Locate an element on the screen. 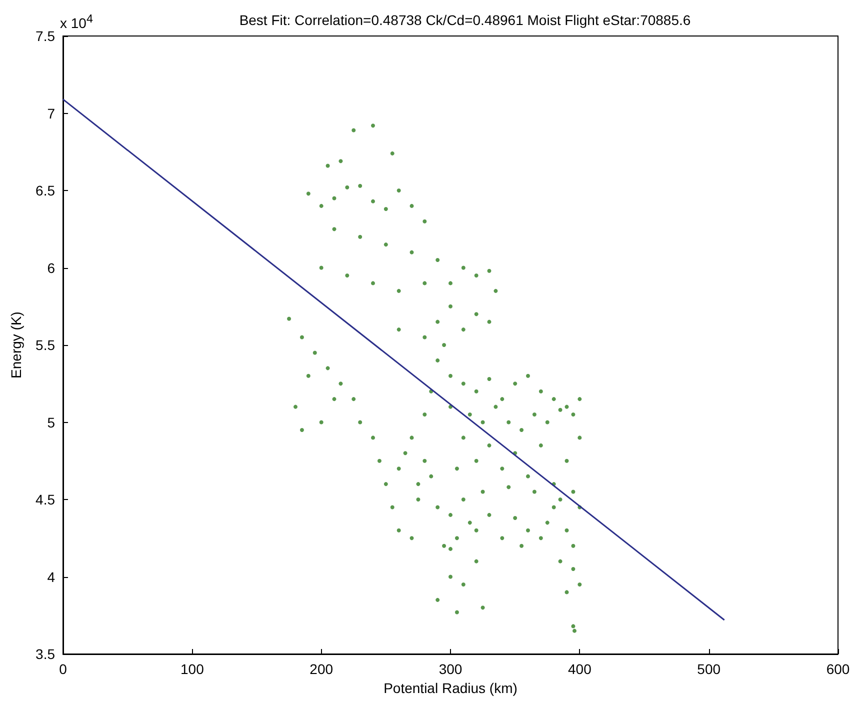  chart-title: Best Fit: Correlation=0.48738 Ck/Cd=0.48961 Moist Flight eStar:70885.6 is located at coordinates (465, 20).